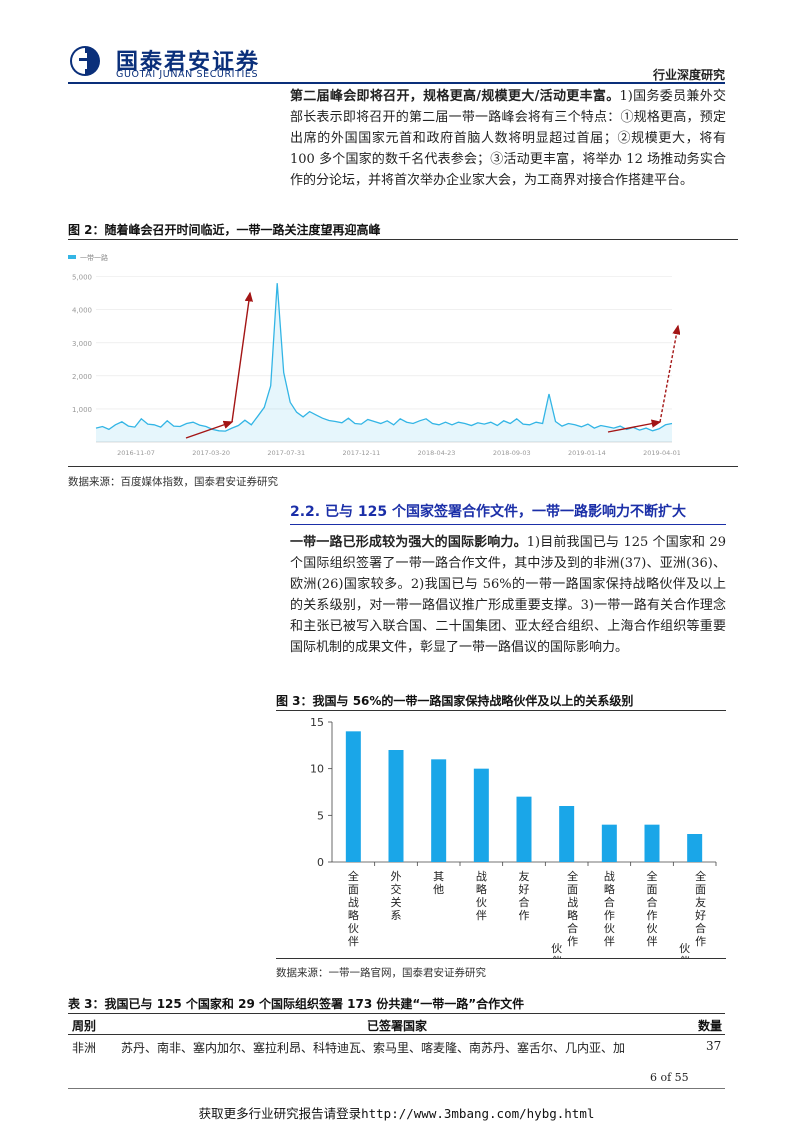  I want to click on footer-divider, so click(396, 1088).